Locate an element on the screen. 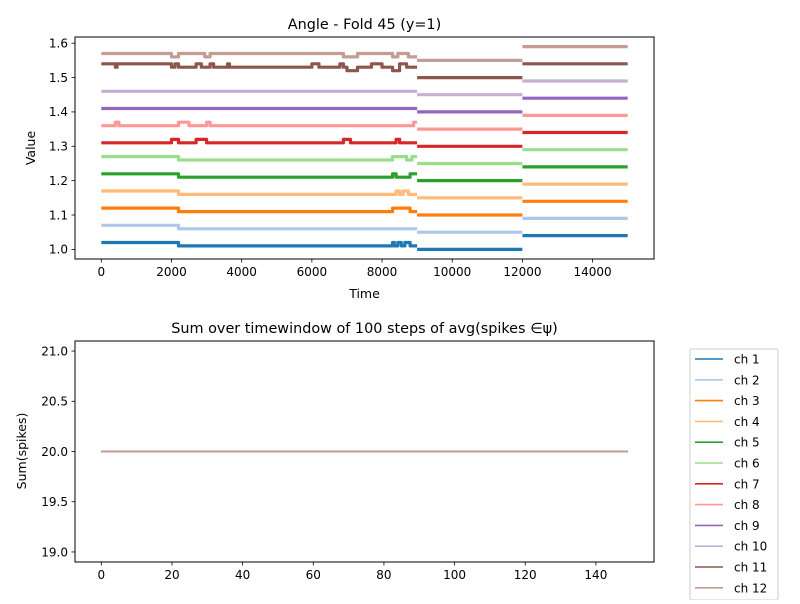 Image resolution: width=800 pixels, height=604 pixels. legend-label-1: ch 1 is located at coordinates (747, 360).